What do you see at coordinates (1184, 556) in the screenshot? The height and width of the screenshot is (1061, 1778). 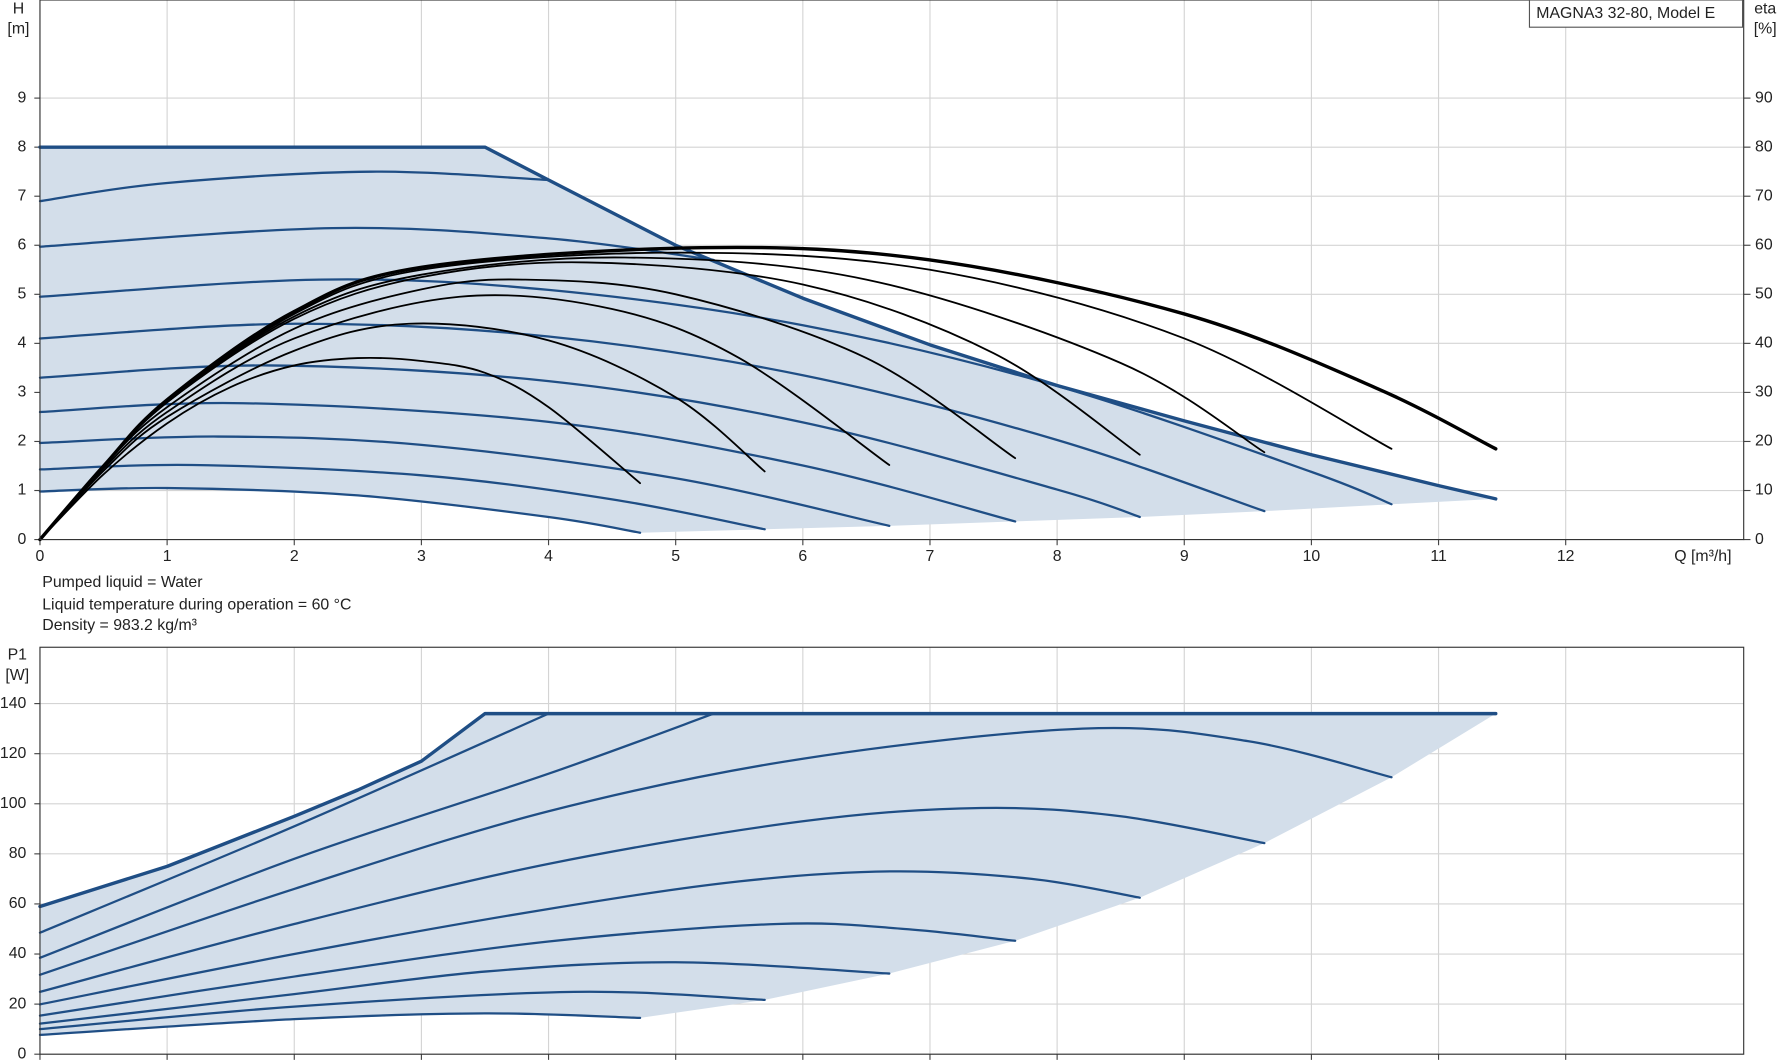 I see `x-tick-label: 9` at bounding box center [1184, 556].